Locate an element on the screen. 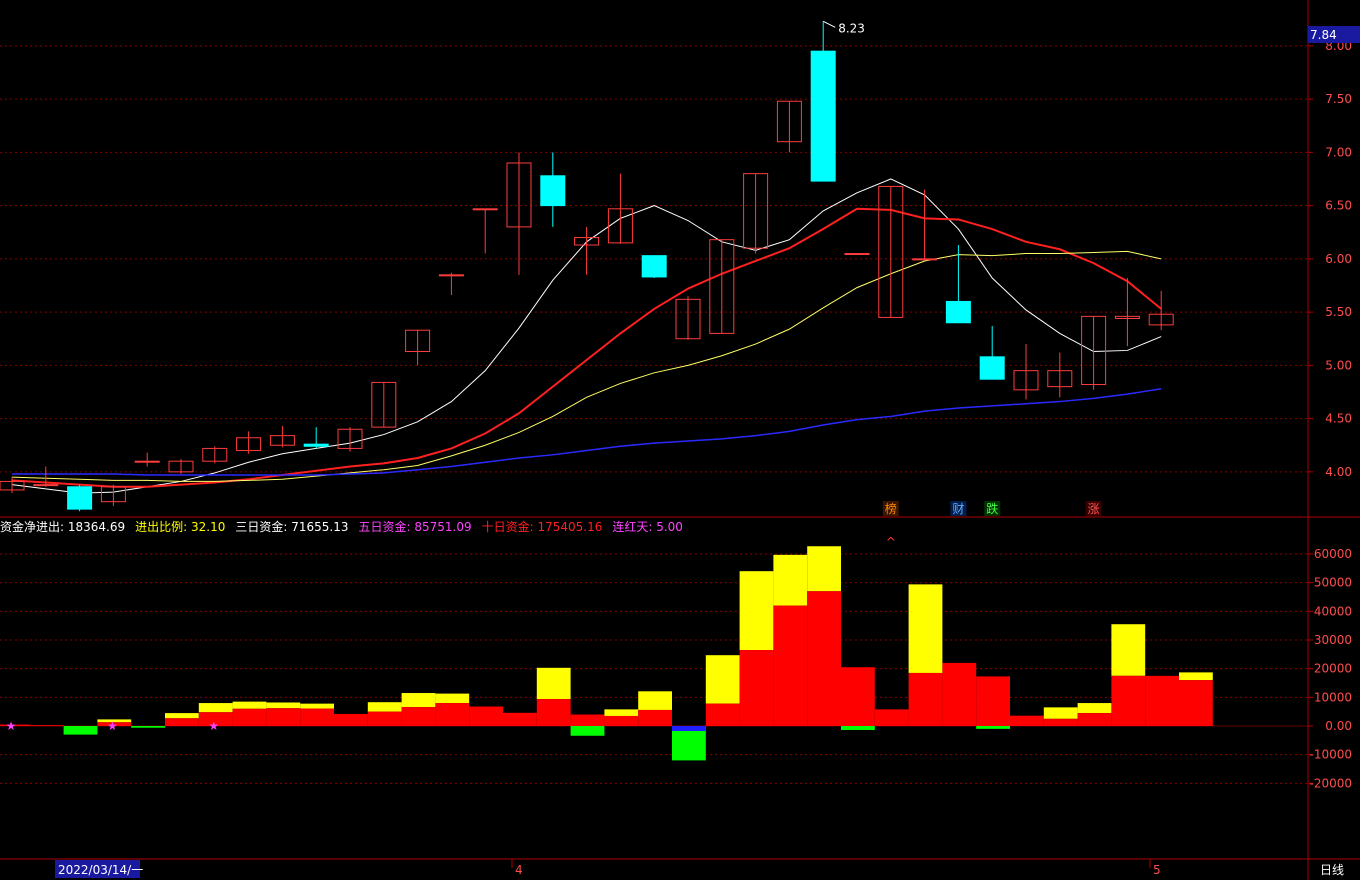 The width and height of the screenshot is (1360, 880). flow-tick-label: 20000 is located at coordinates (1333, 669).